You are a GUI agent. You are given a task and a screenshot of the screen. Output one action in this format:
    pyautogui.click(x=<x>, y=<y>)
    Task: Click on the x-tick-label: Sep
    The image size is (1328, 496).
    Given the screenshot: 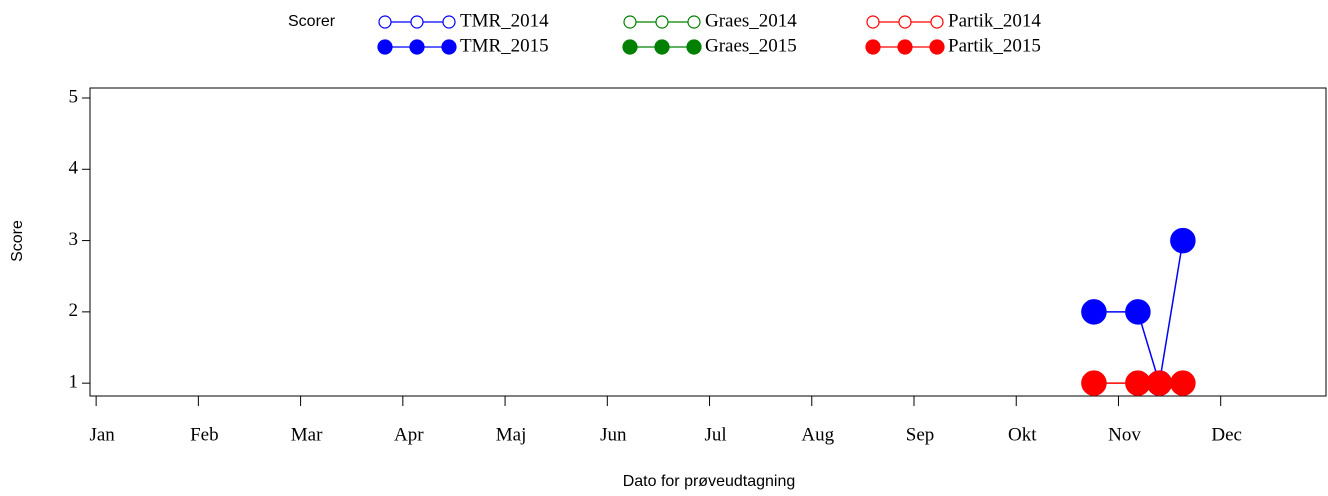 What is the action you would take?
    pyautogui.click(x=920, y=434)
    